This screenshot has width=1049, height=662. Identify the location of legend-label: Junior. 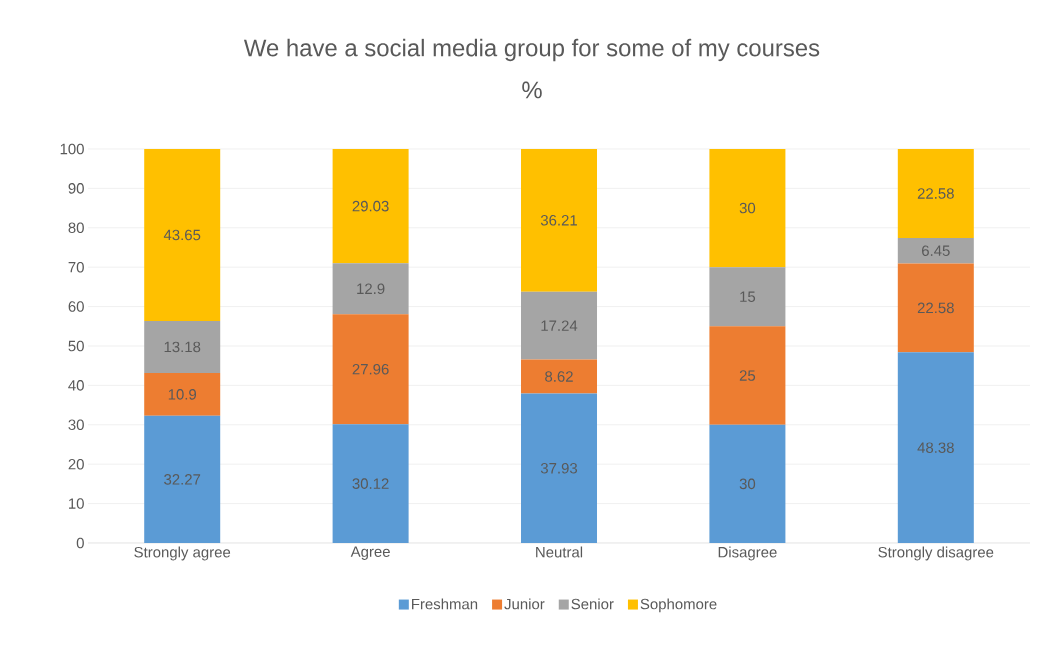
(524, 604).